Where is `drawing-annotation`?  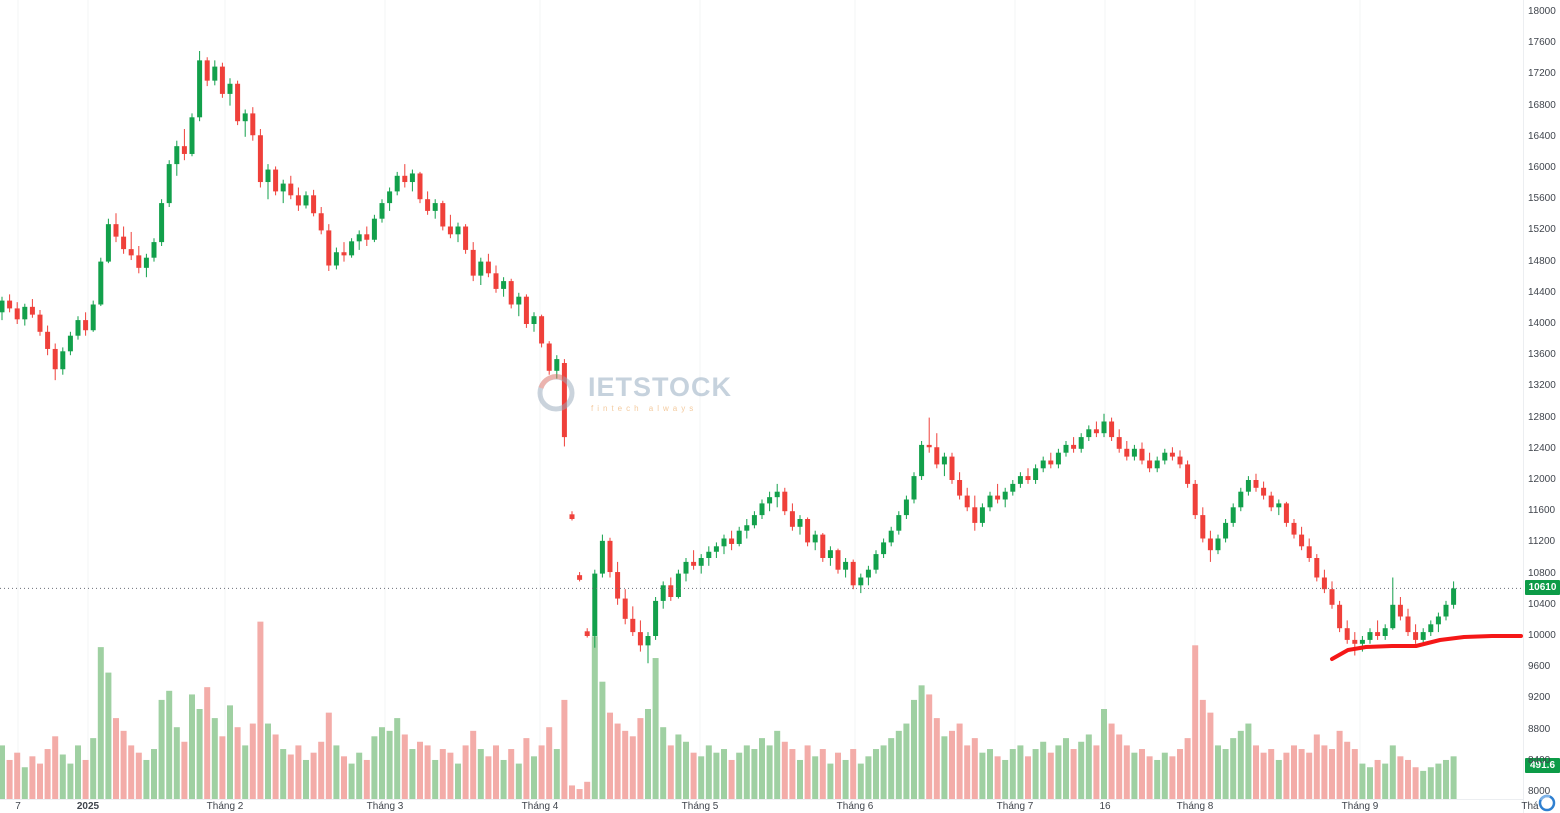
drawing-annotation is located at coordinates (1426, 647).